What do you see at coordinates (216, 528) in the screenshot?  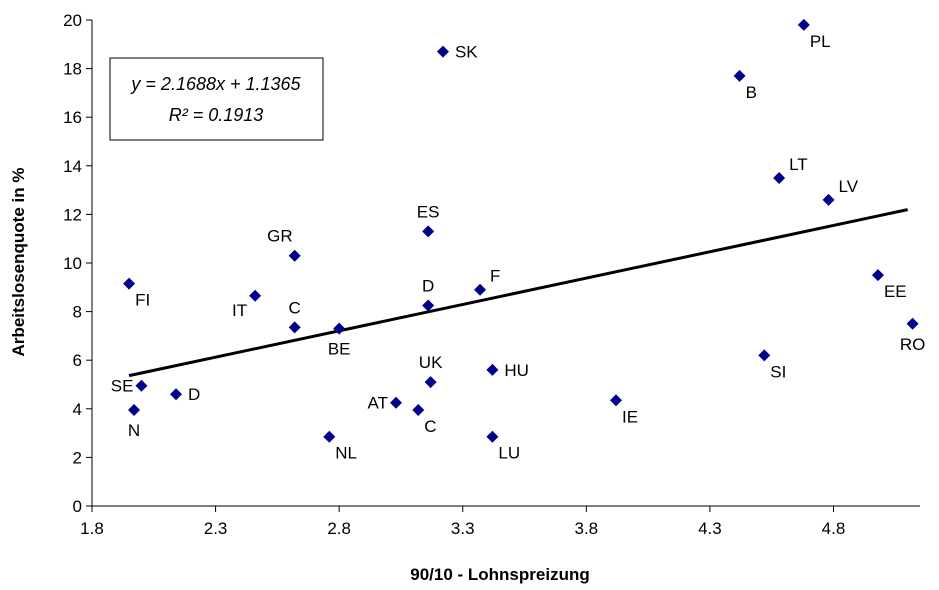 I see `x-tick-label: 2.3` at bounding box center [216, 528].